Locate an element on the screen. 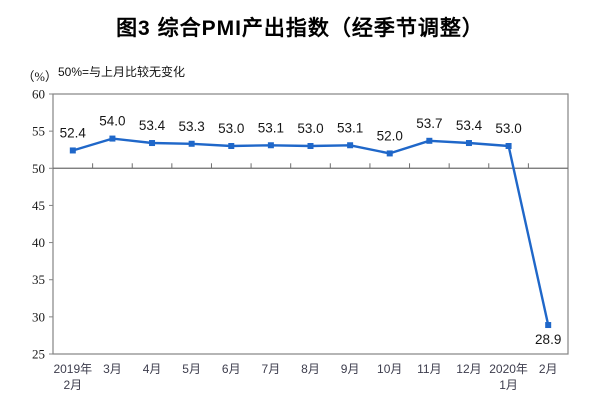 Image resolution: width=600 pixels, height=416 pixels. x-axis-label: 1月 is located at coordinates (508, 385).